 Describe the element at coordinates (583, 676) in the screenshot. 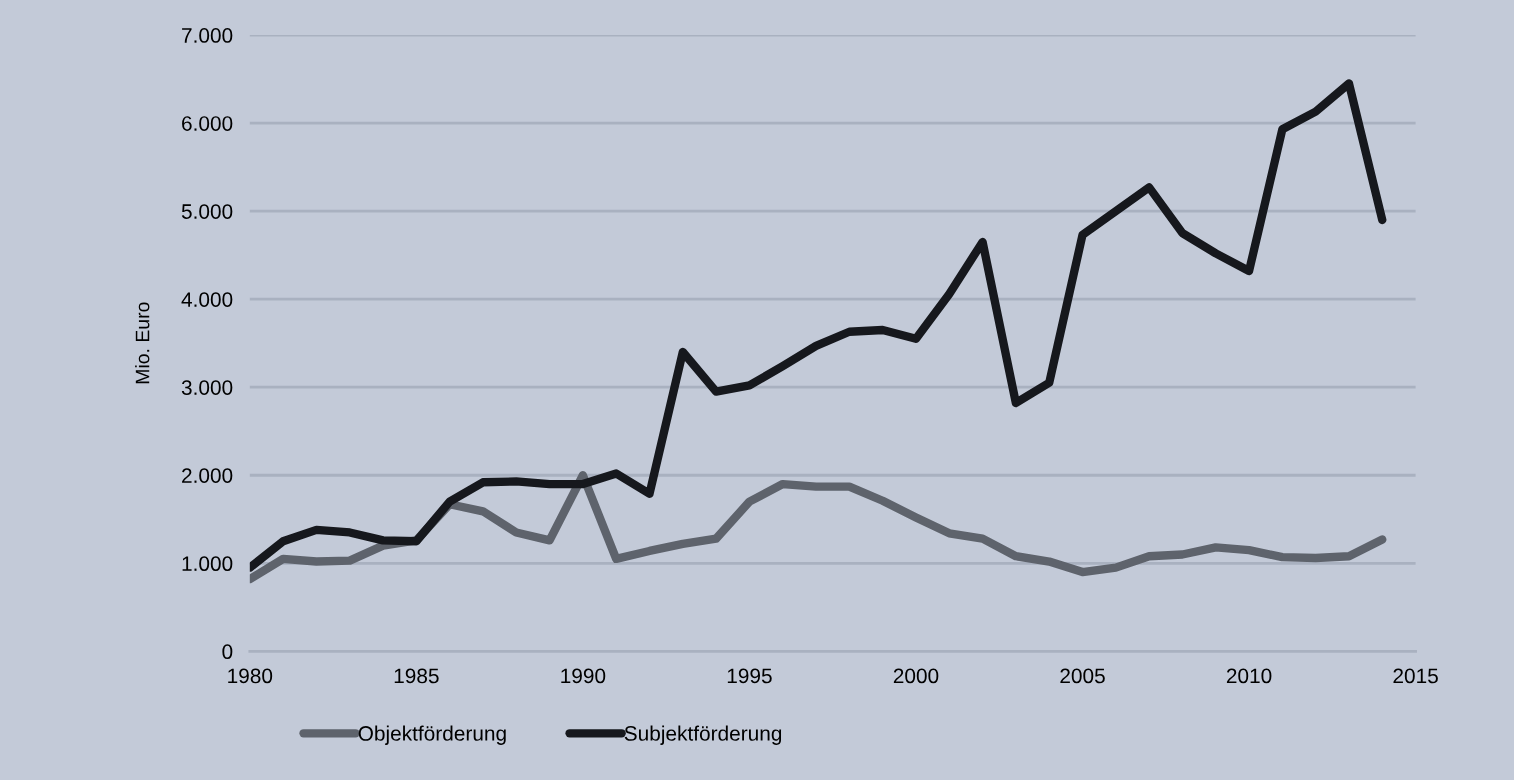

I see `x-tick-label: 1990` at that location.